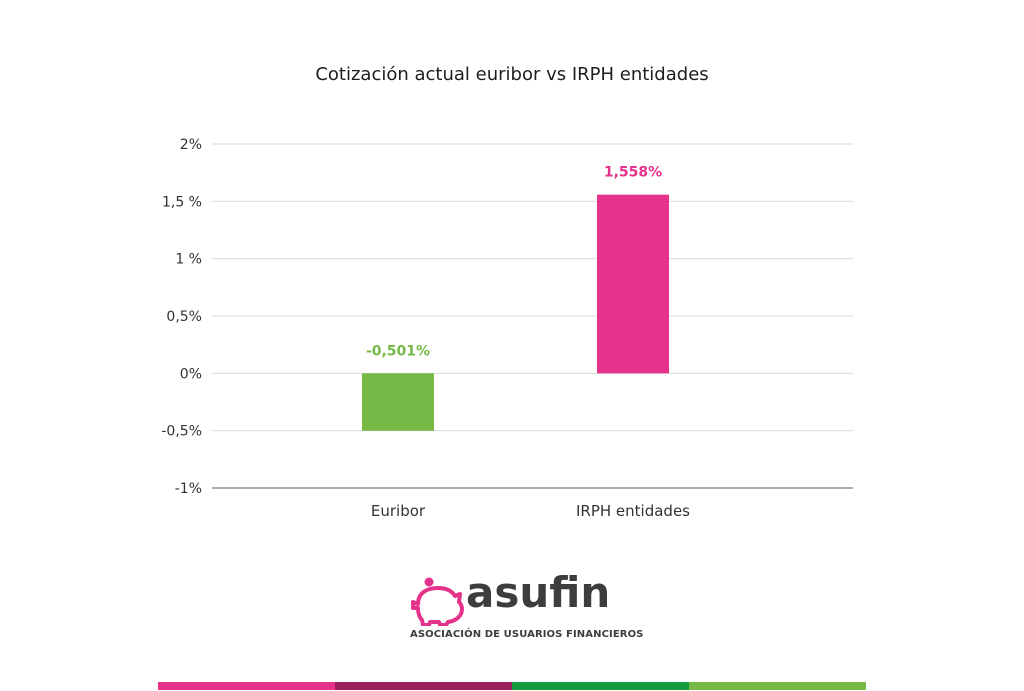 This screenshot has width=1024, height=691. Describe the element at coordinates (182, 202) in the screenshot. I see `y-tick-label: 1,5 %` at that location.